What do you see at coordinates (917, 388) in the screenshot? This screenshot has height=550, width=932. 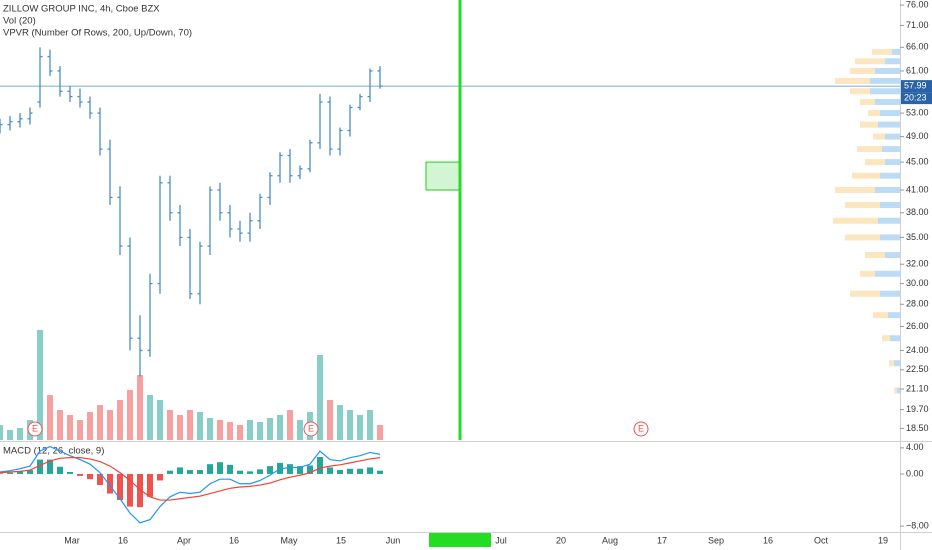 I see `y-tick-label: 21.10` at bounding box center [917, 388].